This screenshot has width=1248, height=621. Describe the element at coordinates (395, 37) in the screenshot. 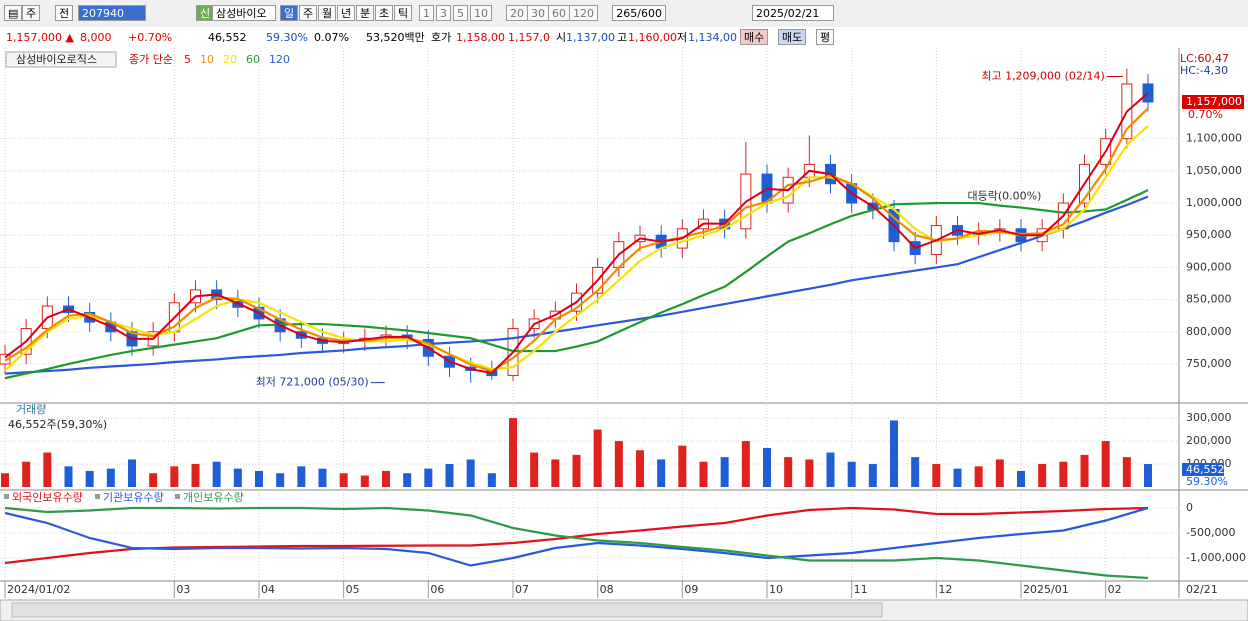

I see `amount: 53,520백만` at that location.